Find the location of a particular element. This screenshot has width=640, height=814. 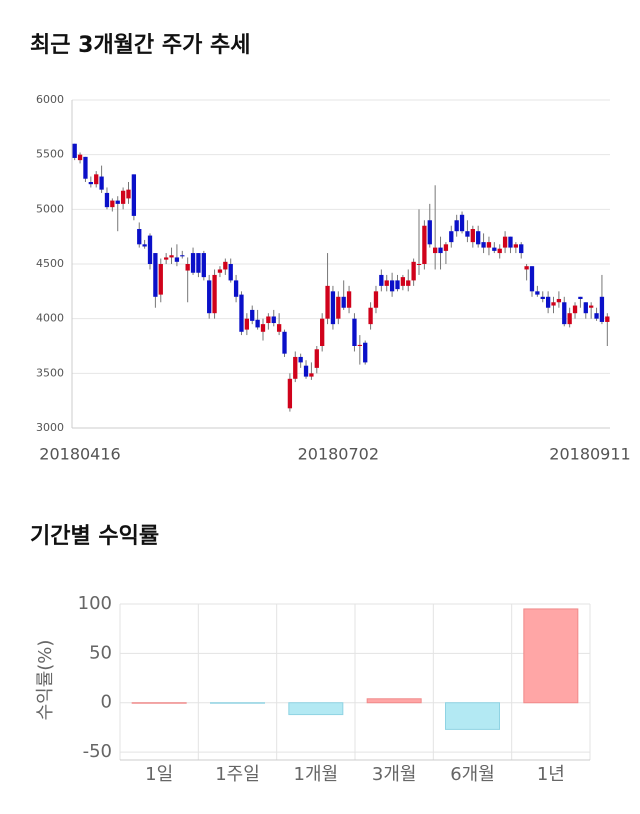

x-tick-label: 20180416 is located at coordinates (79, 454).